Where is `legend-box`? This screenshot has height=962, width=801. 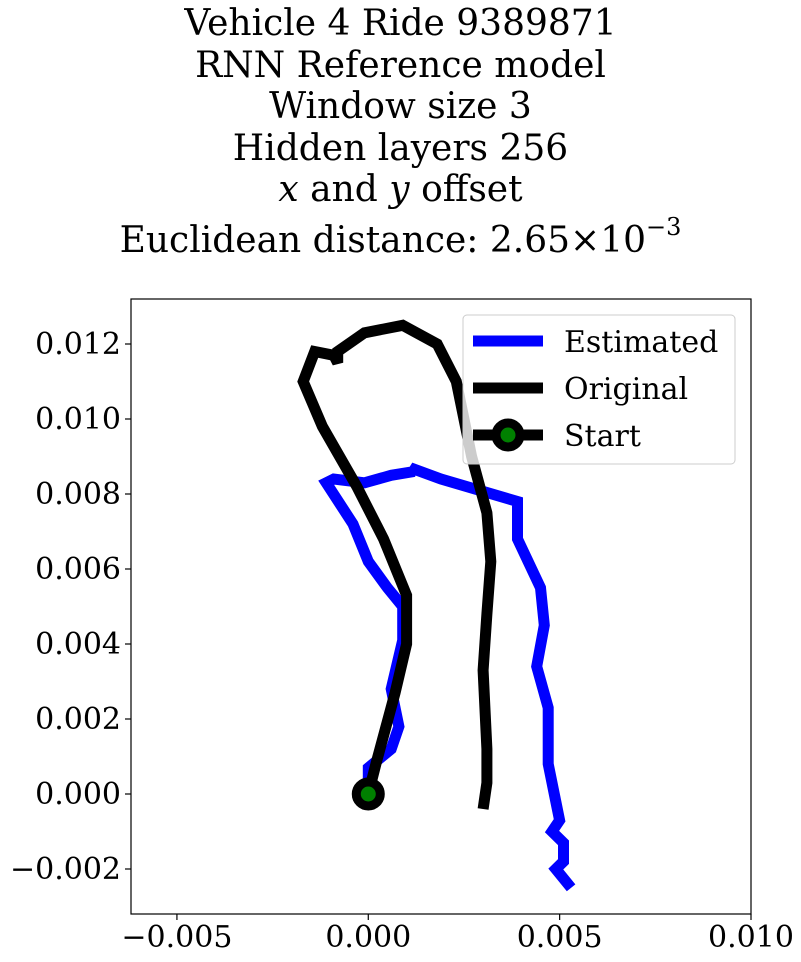
legend-box is located at coordinates (599, 389).